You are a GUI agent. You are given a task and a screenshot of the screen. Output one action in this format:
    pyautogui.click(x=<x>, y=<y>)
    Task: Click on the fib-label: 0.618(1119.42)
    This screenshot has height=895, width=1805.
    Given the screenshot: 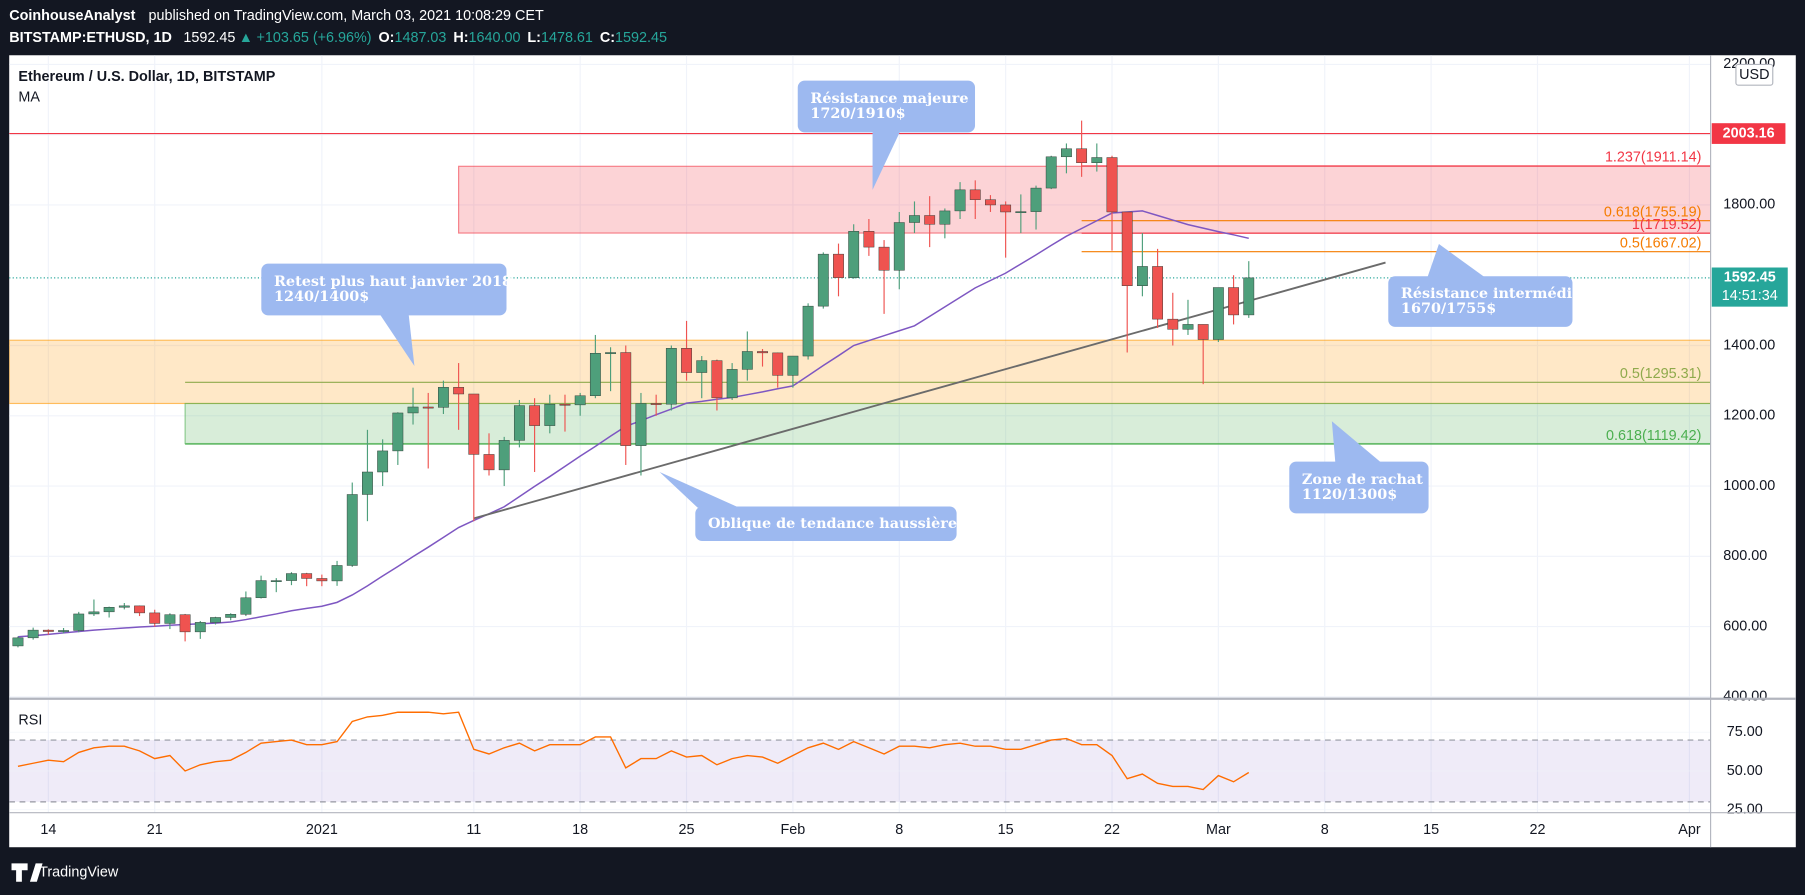 What is the action you would take?
    pyautogui.click(x=1653, y=436)
    